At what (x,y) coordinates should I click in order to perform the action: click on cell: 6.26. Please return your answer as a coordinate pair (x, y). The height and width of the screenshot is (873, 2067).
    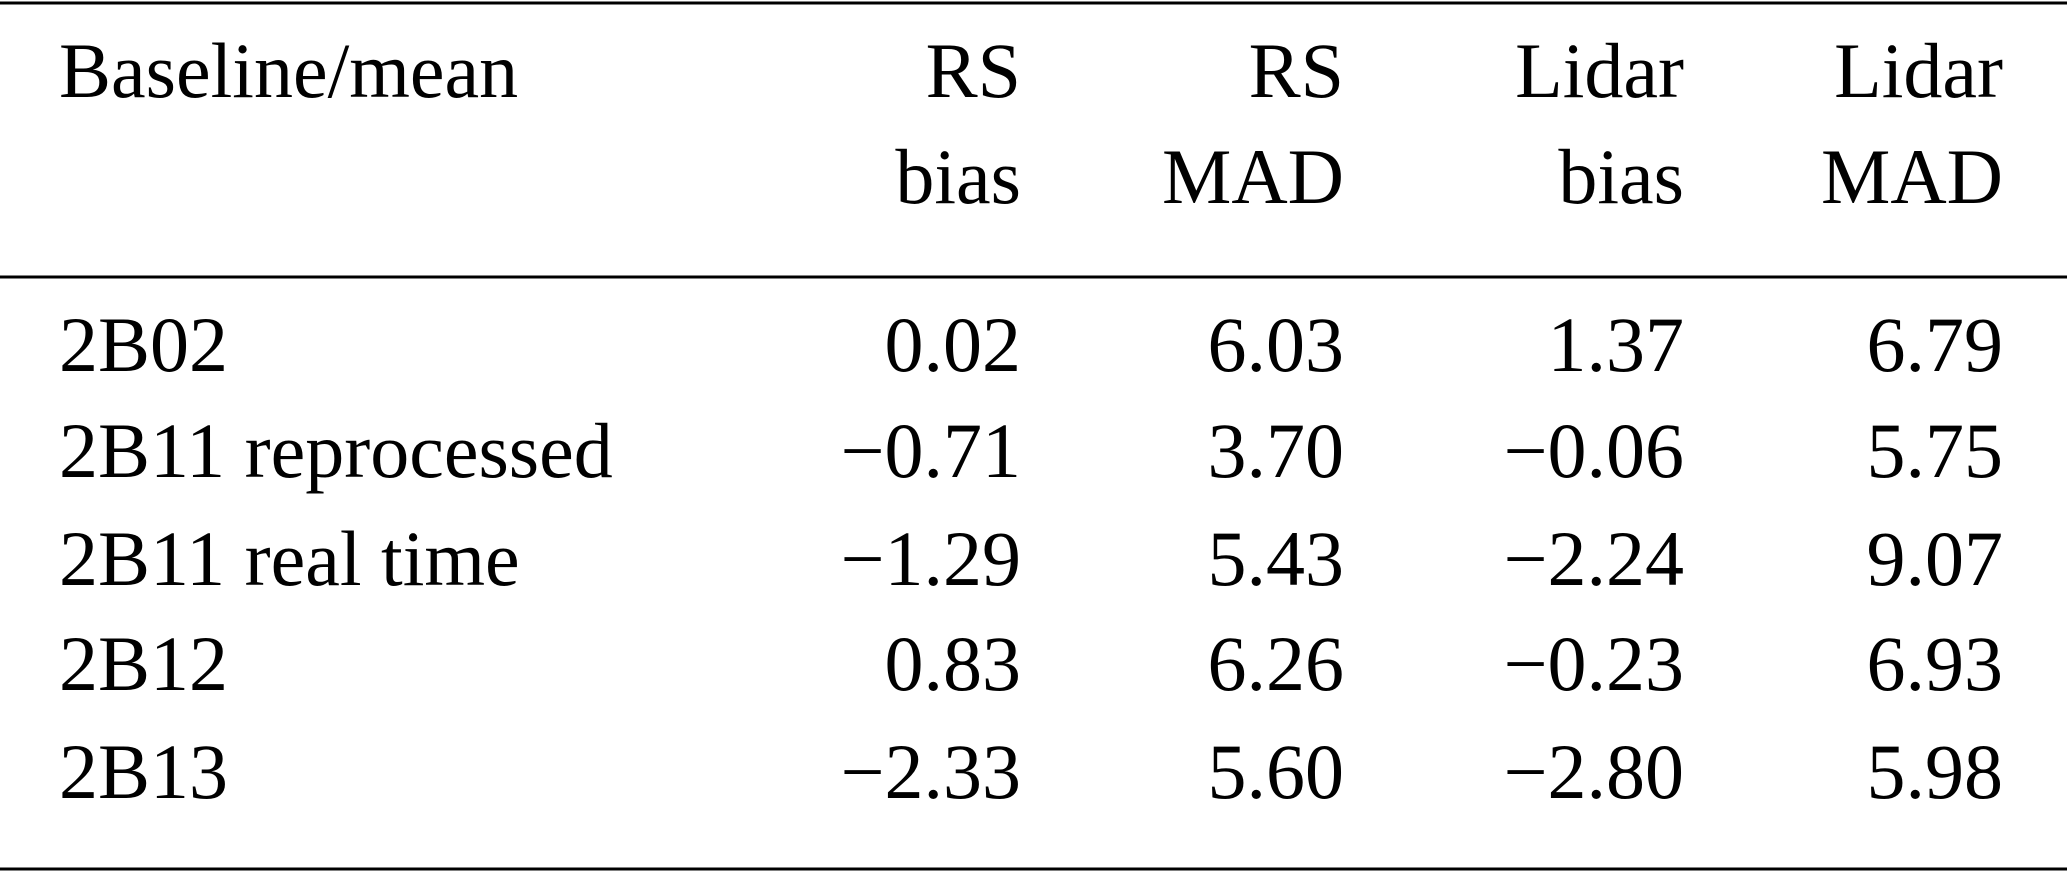
    Looking at the image, I should click on (1276, 663).